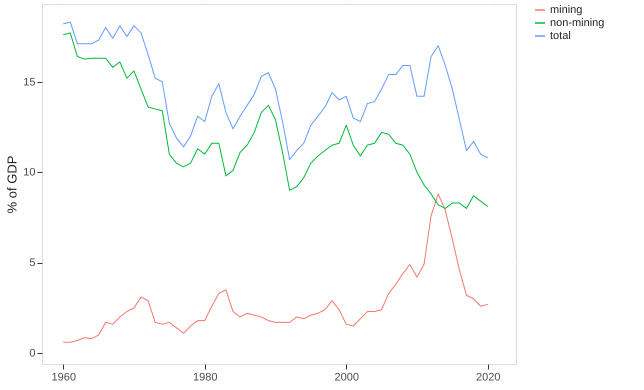  I want to click on legend-label: non-mining, so click(577, 23).